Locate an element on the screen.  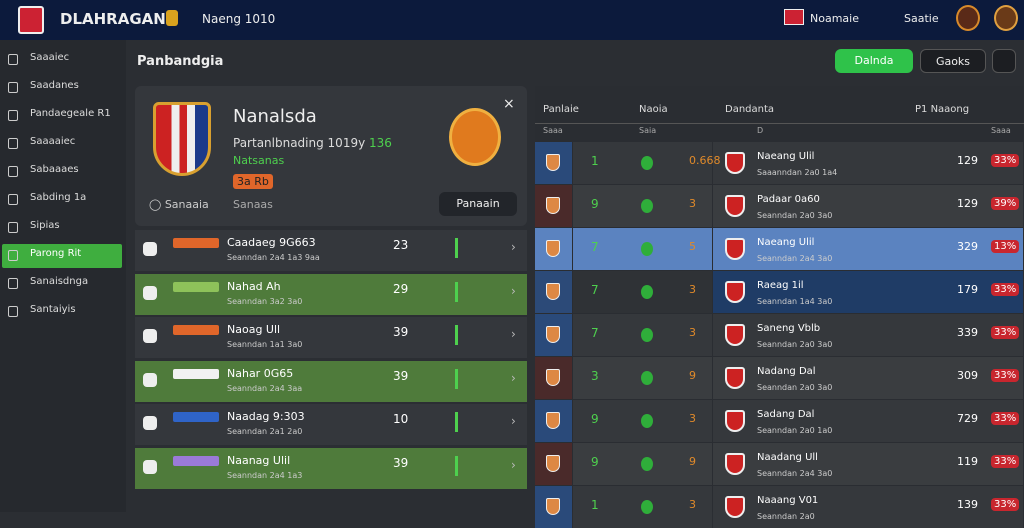
column-header: Dandanta is located at coordinates (750, 109).